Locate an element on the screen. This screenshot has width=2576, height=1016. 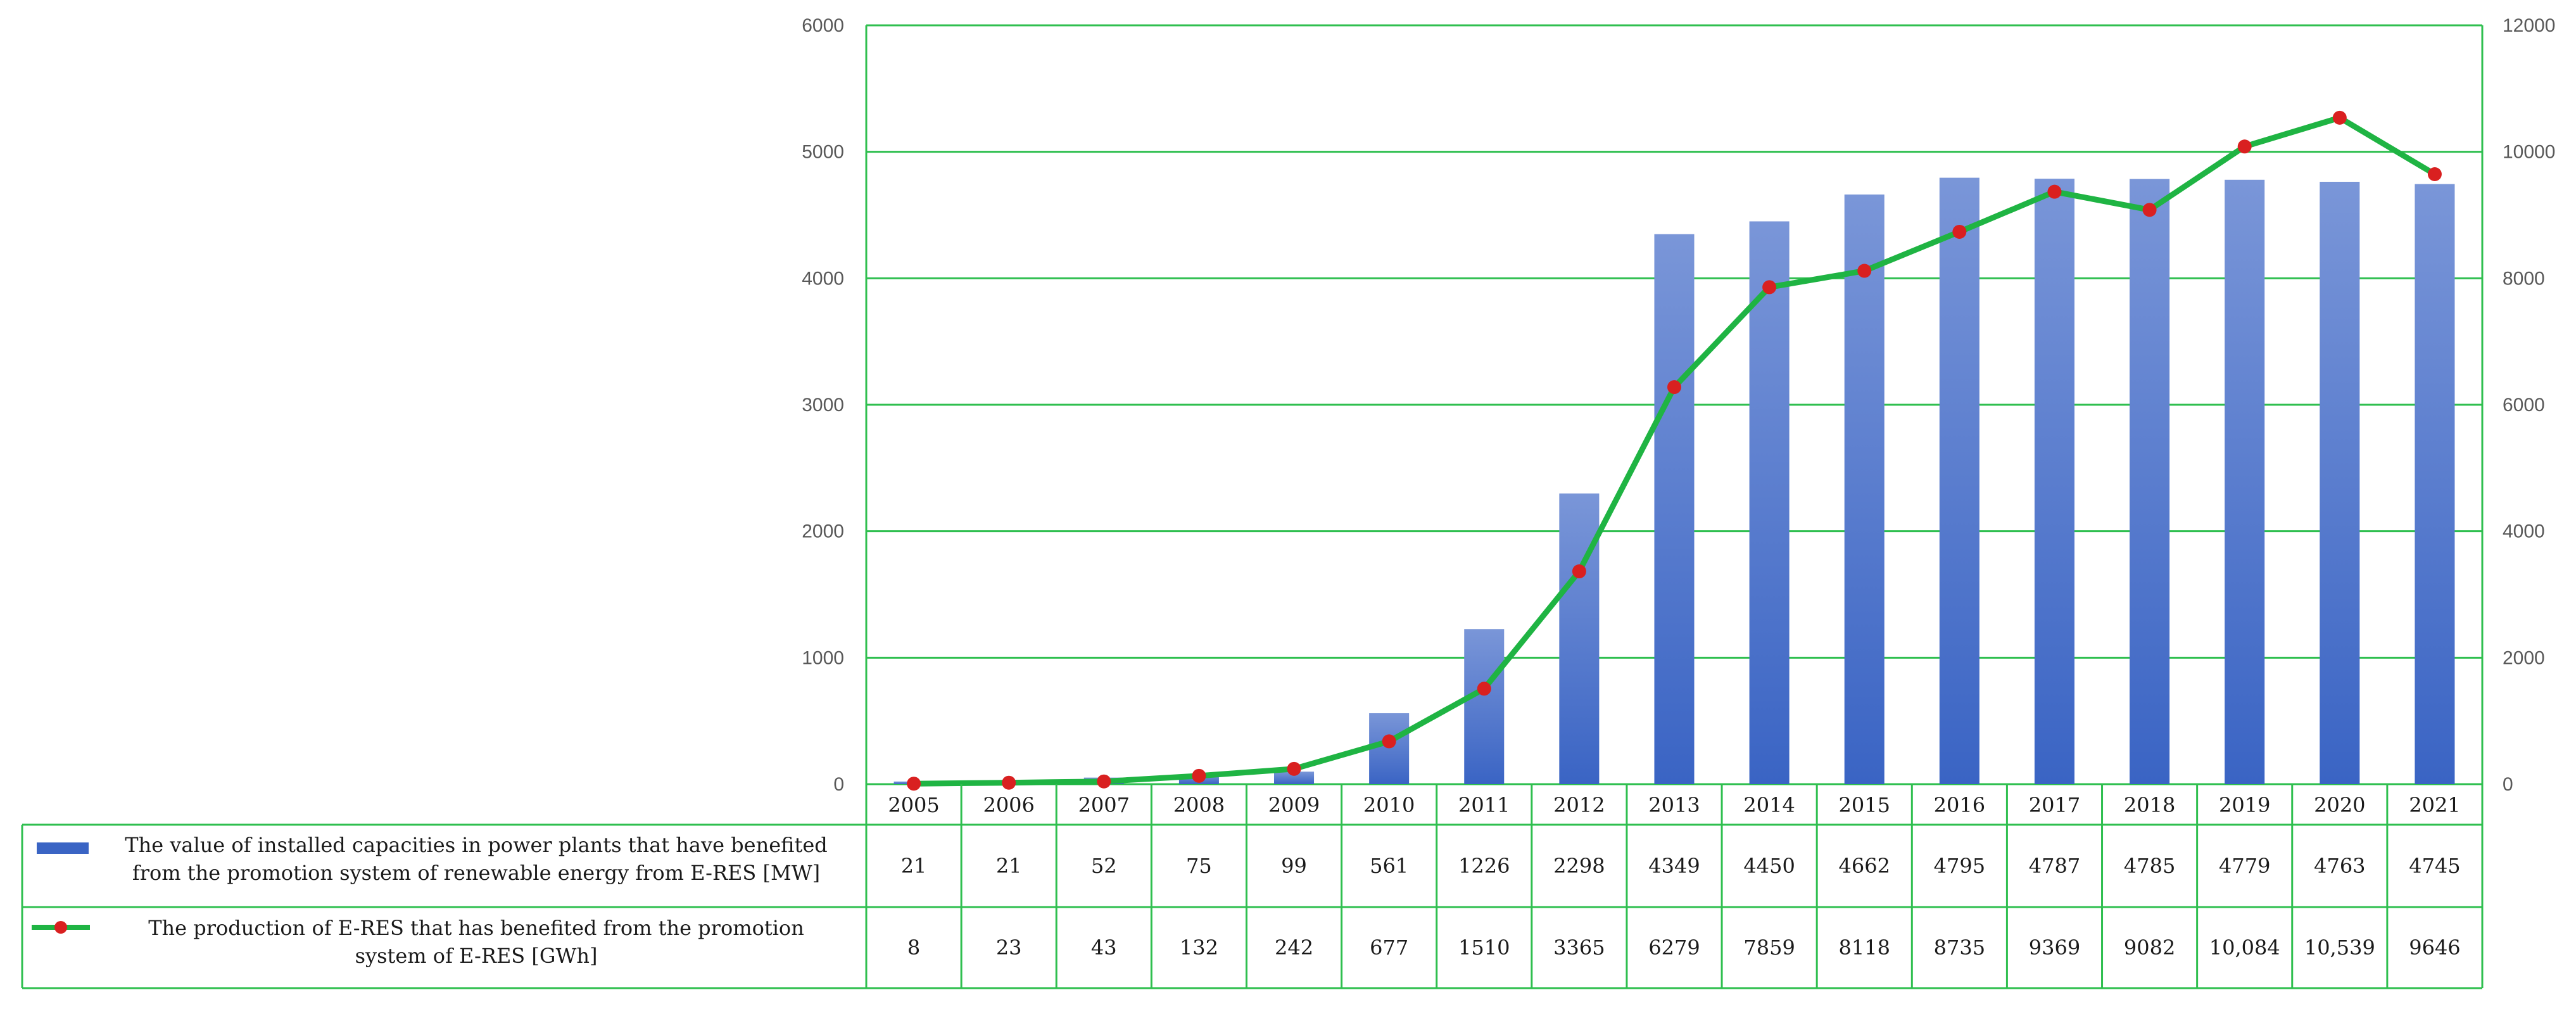
right-axis: 0 2000 4000 6000 8000 10000 12000 is located at coordinates (2529, 405).